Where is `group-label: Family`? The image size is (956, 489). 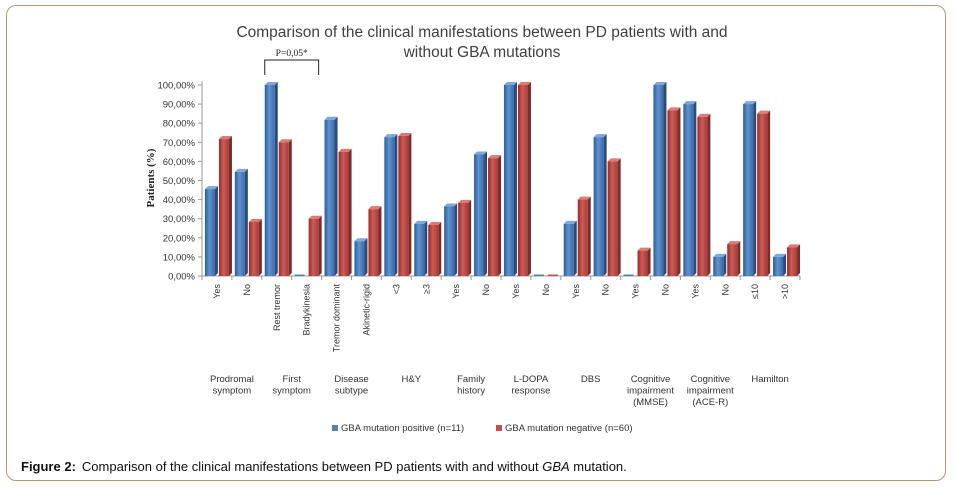
group-label: Family is located at coordinates (471, 379).